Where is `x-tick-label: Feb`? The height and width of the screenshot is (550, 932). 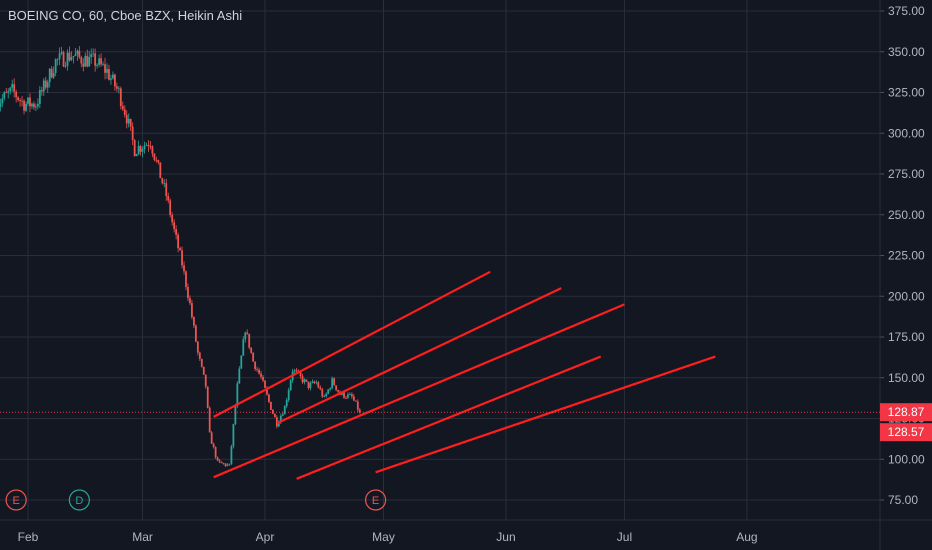 x-tick-label: Feb is located at coordinates (28, 537).